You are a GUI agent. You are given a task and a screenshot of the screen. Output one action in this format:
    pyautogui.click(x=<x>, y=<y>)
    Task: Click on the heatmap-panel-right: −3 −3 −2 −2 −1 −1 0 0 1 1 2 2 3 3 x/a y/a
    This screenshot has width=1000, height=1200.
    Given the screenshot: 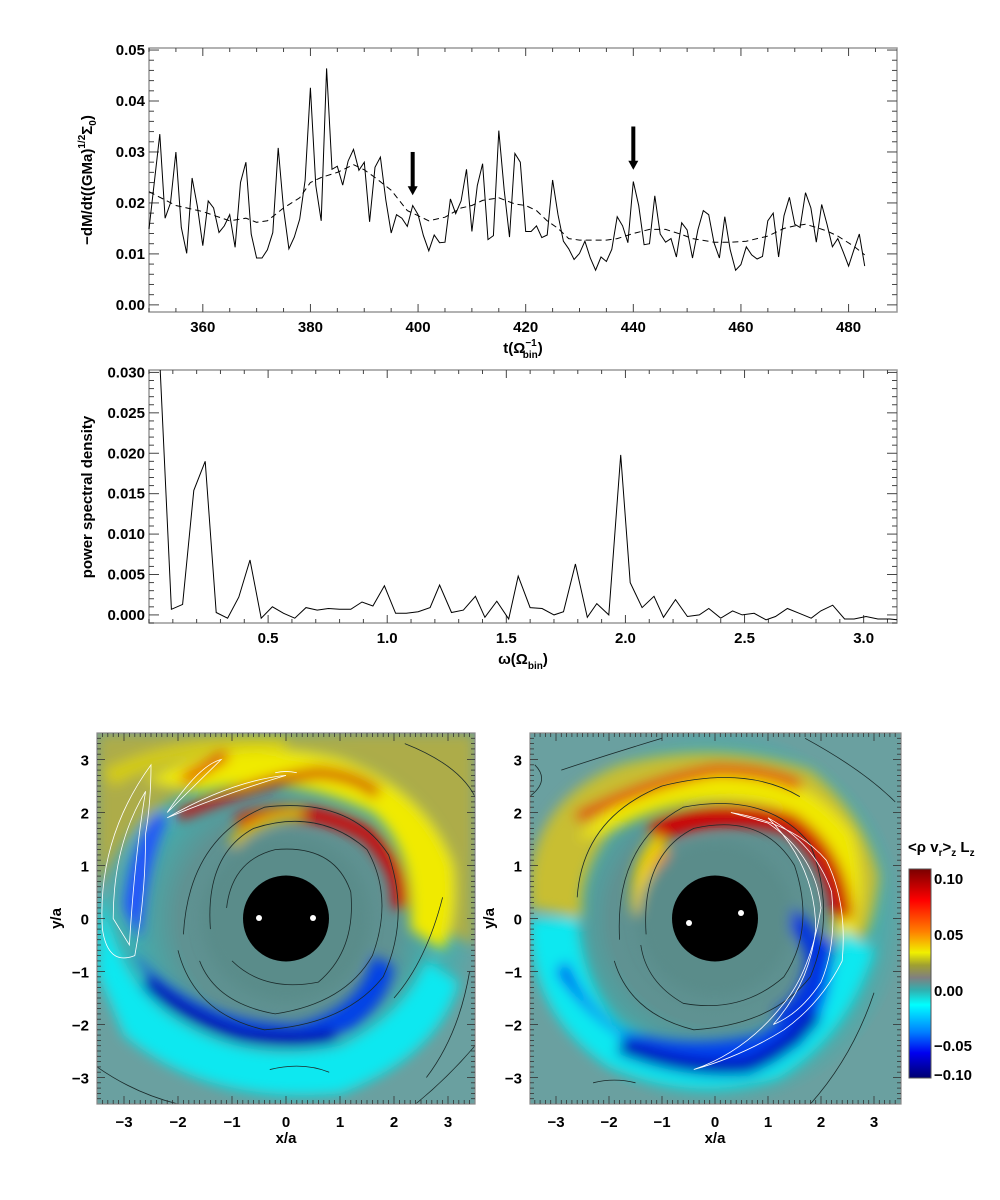 What is the action you would take?
    pyautogui.click(x=691, y=939)
    